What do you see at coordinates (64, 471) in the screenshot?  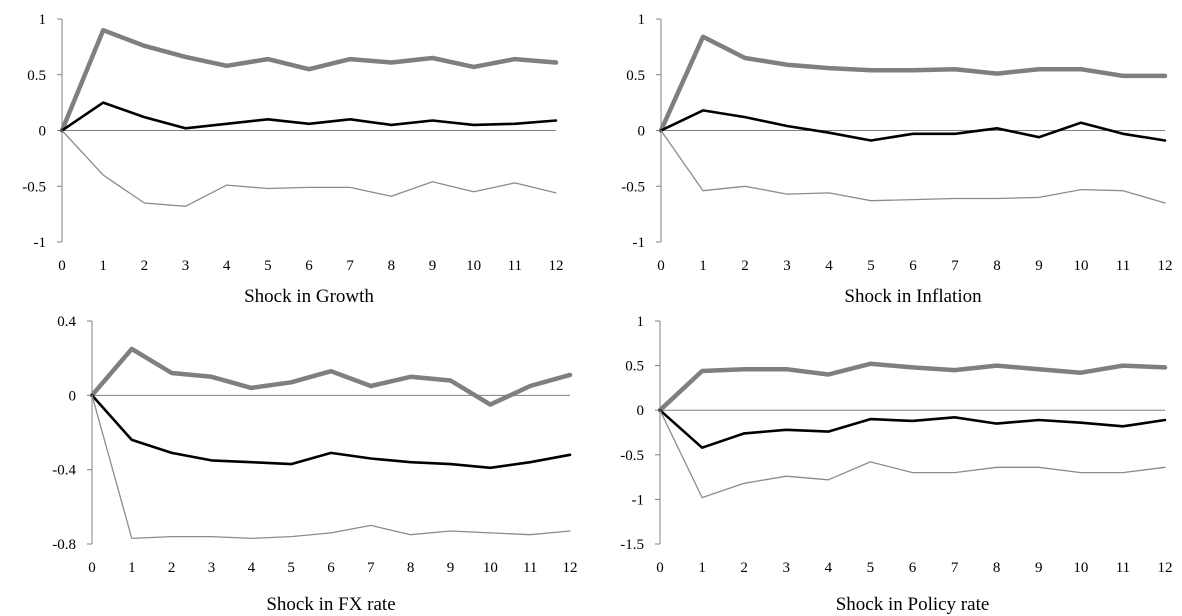 I see `y-tick-label: -0.4` at bounding box center [64, 471].